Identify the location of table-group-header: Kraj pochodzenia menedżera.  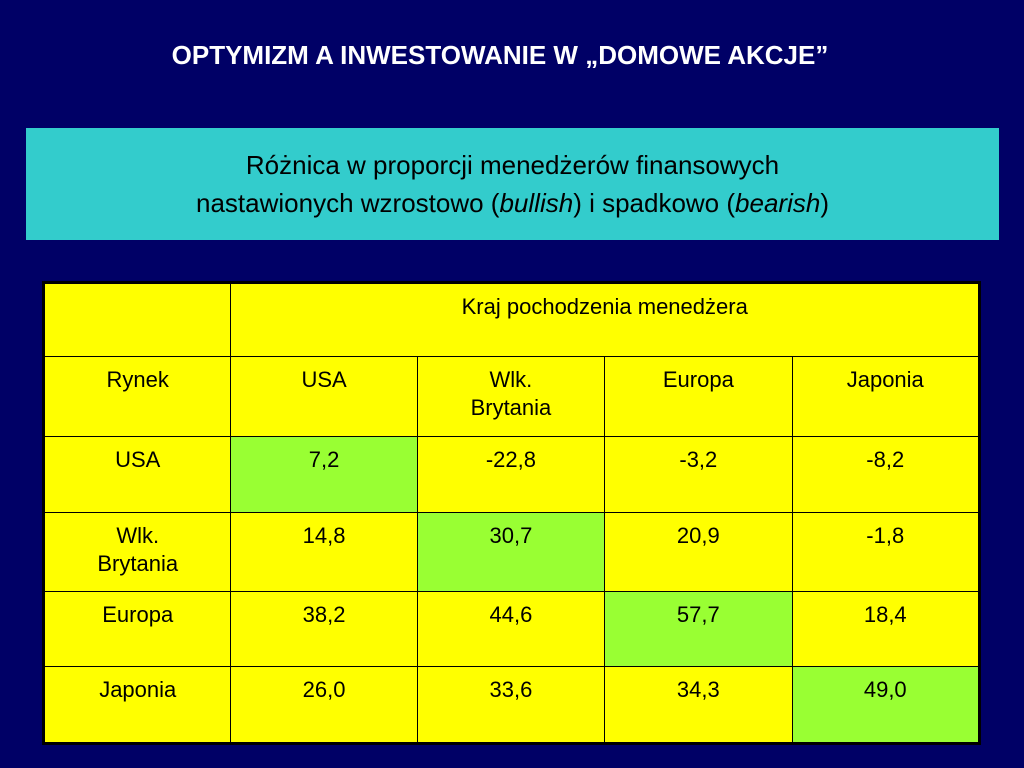
(605, 319).